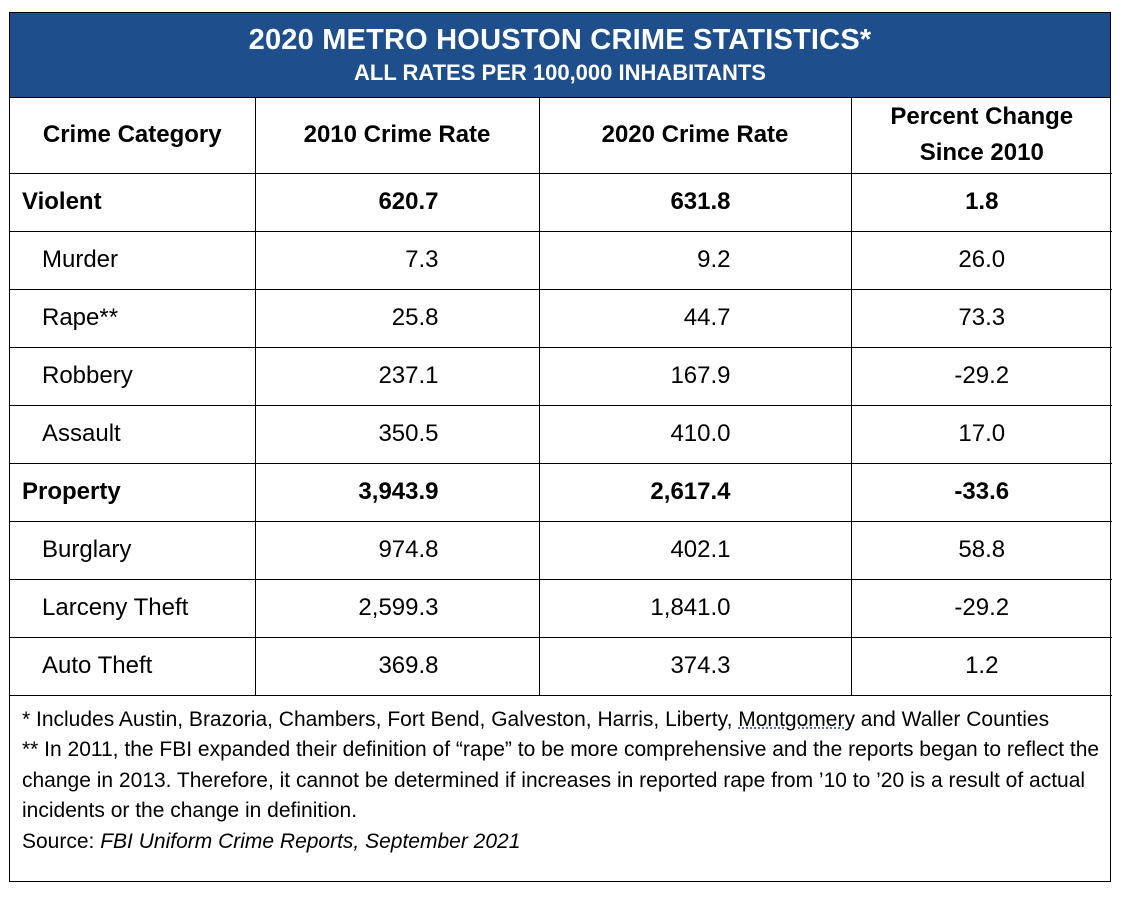 The width and height of the screenshot is (1131, 897). What do you see at coordinates (133, 608) in the screenshot?
I see `row-category: Larceny Theft` at bounding box center [133, 608].